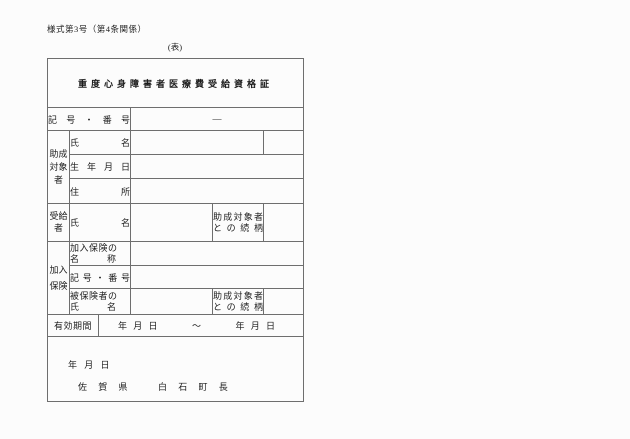 This screenshot has height=439, width=630. I want to click on validity-label: 有効期間, so click(74, 325).